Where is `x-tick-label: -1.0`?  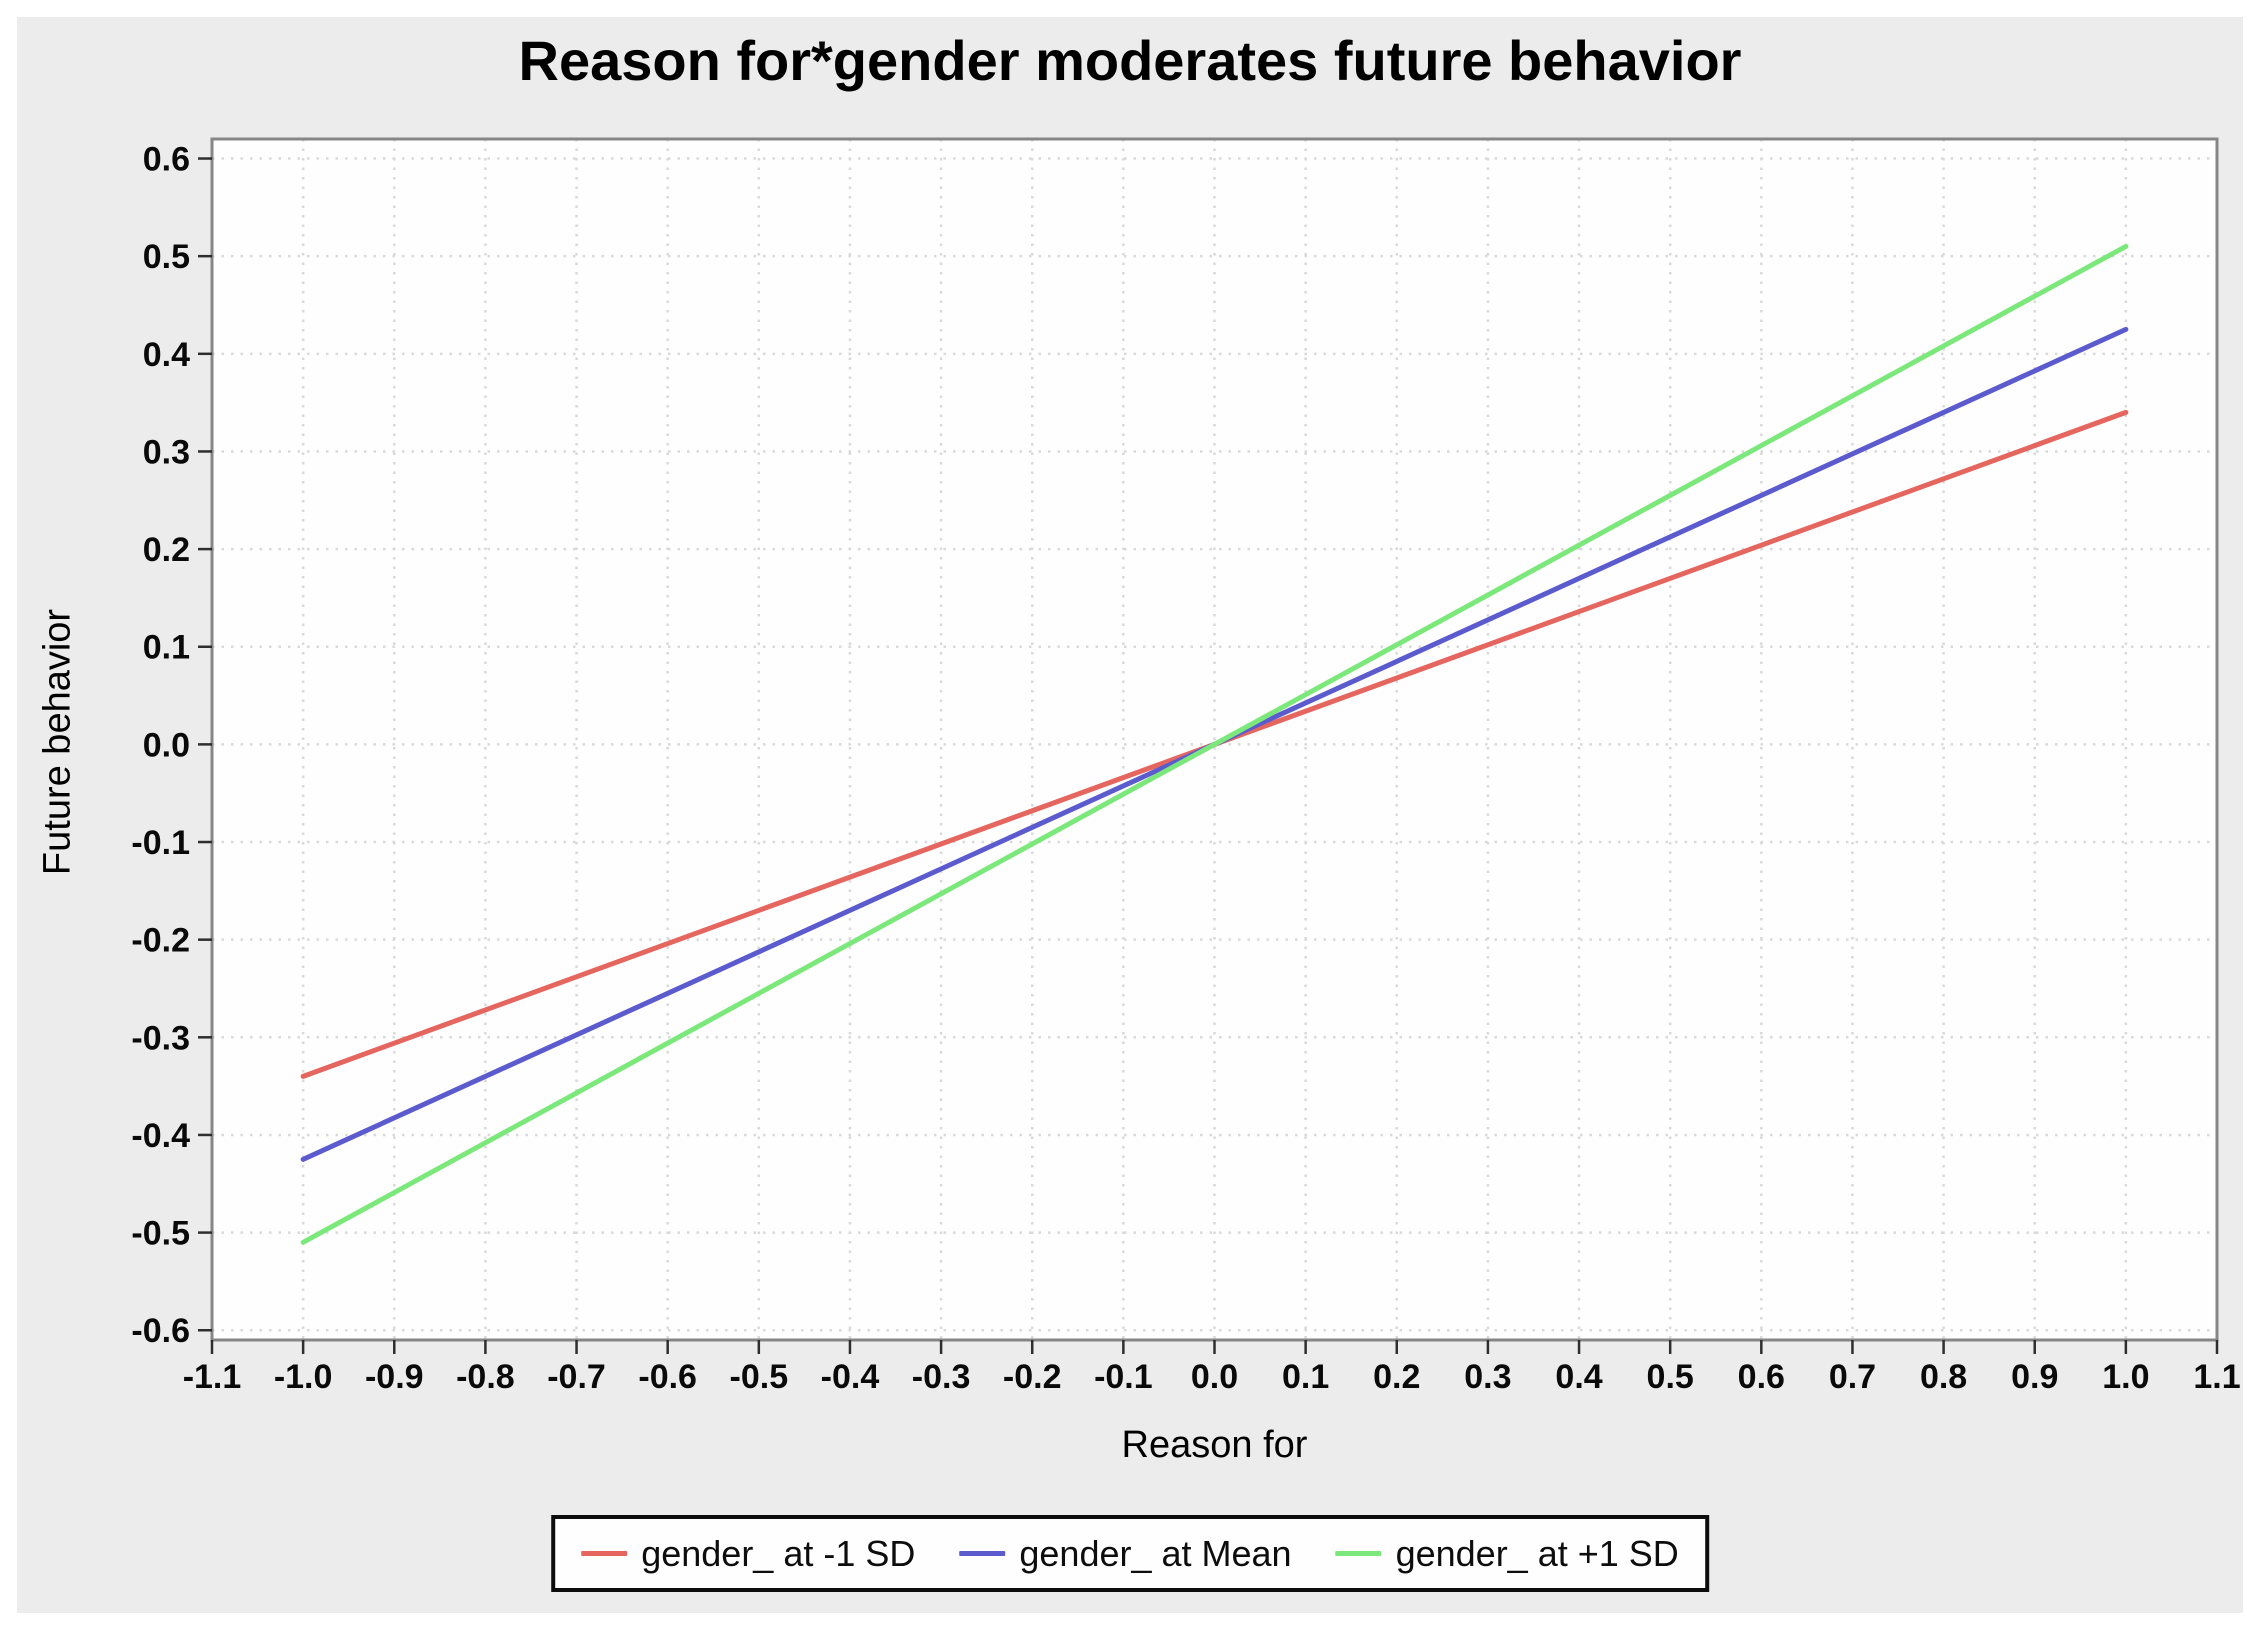
x-tick-label: -1.0 is located at coordinates (303, 1377).